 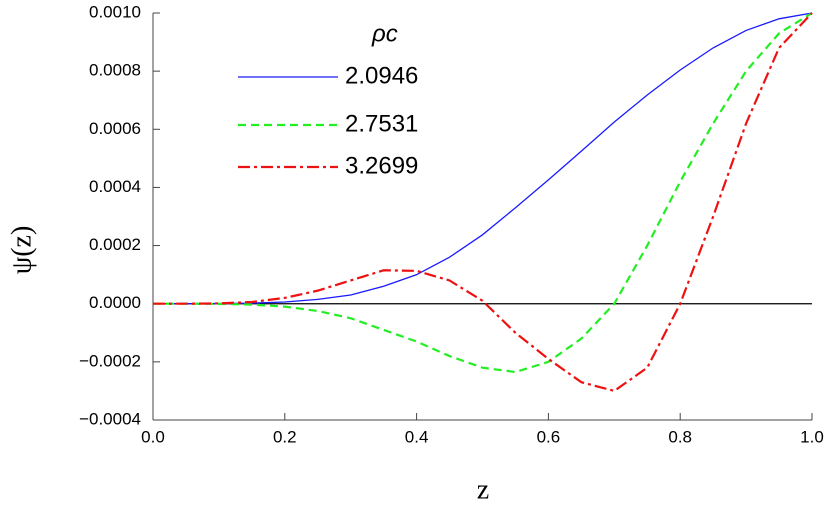 I want to click on y-tick-label: 0.0000, so click(x=115, y=302).